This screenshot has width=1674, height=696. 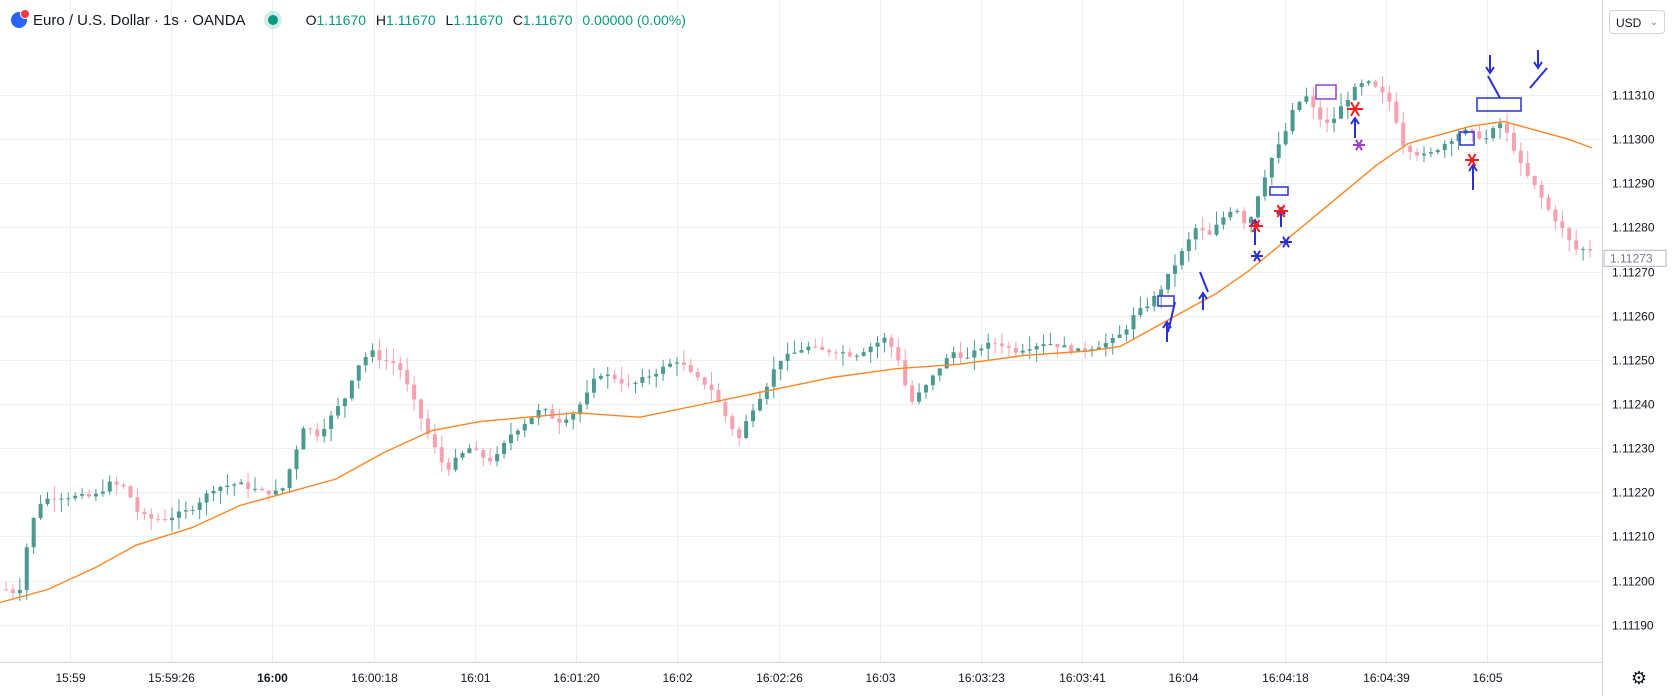 I want to click on time-tick-label: 16:00:18, so click(x=374, y=678).